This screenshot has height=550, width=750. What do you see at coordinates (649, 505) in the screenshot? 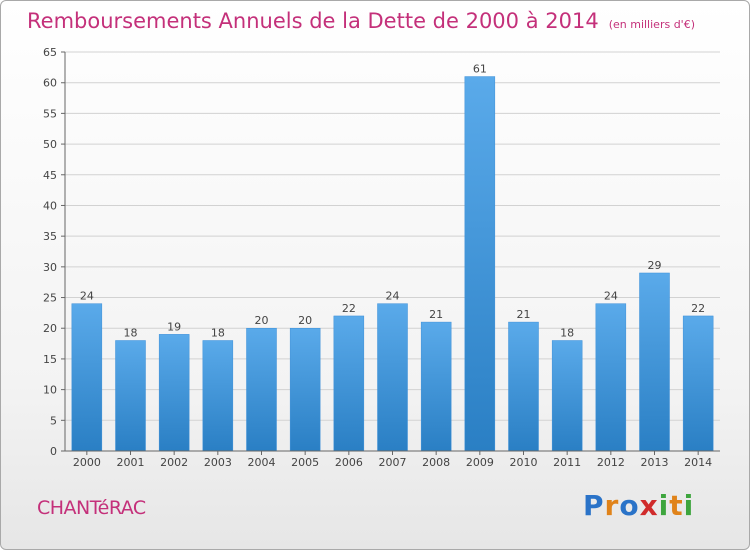
I see `logo-letter: x` at bounding box center [649, 505].